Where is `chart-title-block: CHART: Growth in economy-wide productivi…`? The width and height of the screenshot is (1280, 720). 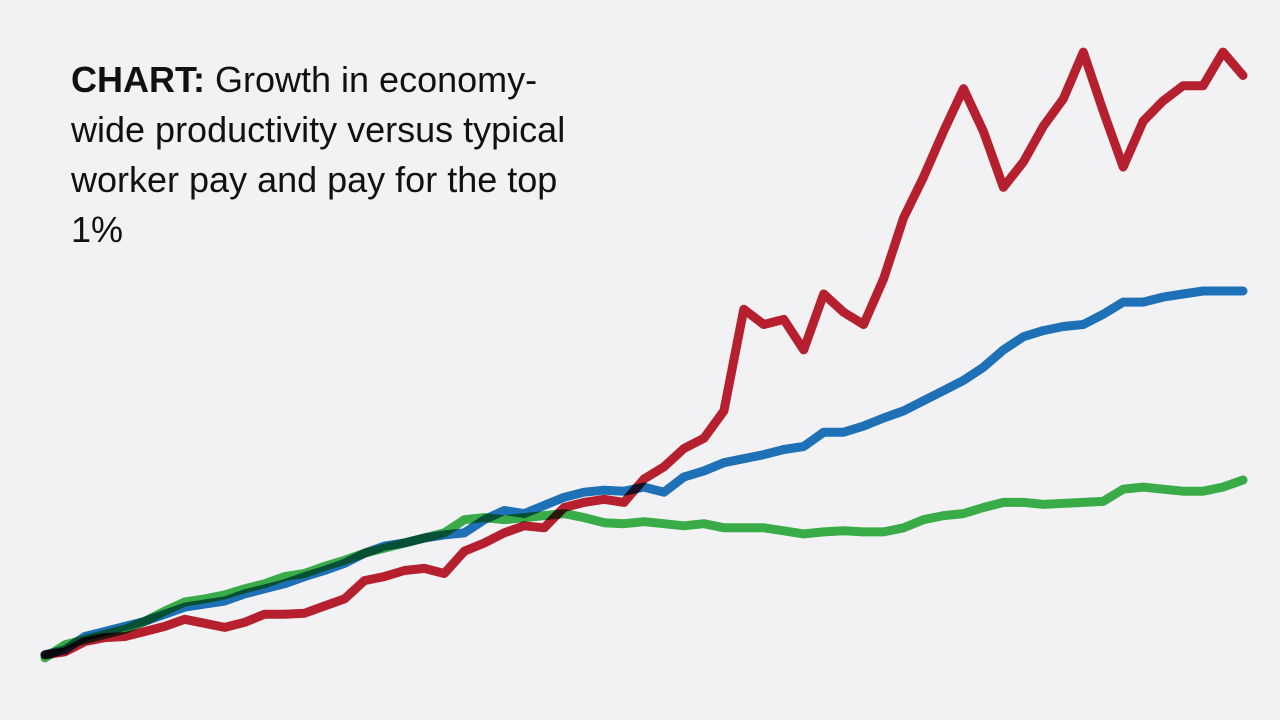
chart-title-block: CHART: Growth in economy-wide productivi… is located at coordinates (331, 155).